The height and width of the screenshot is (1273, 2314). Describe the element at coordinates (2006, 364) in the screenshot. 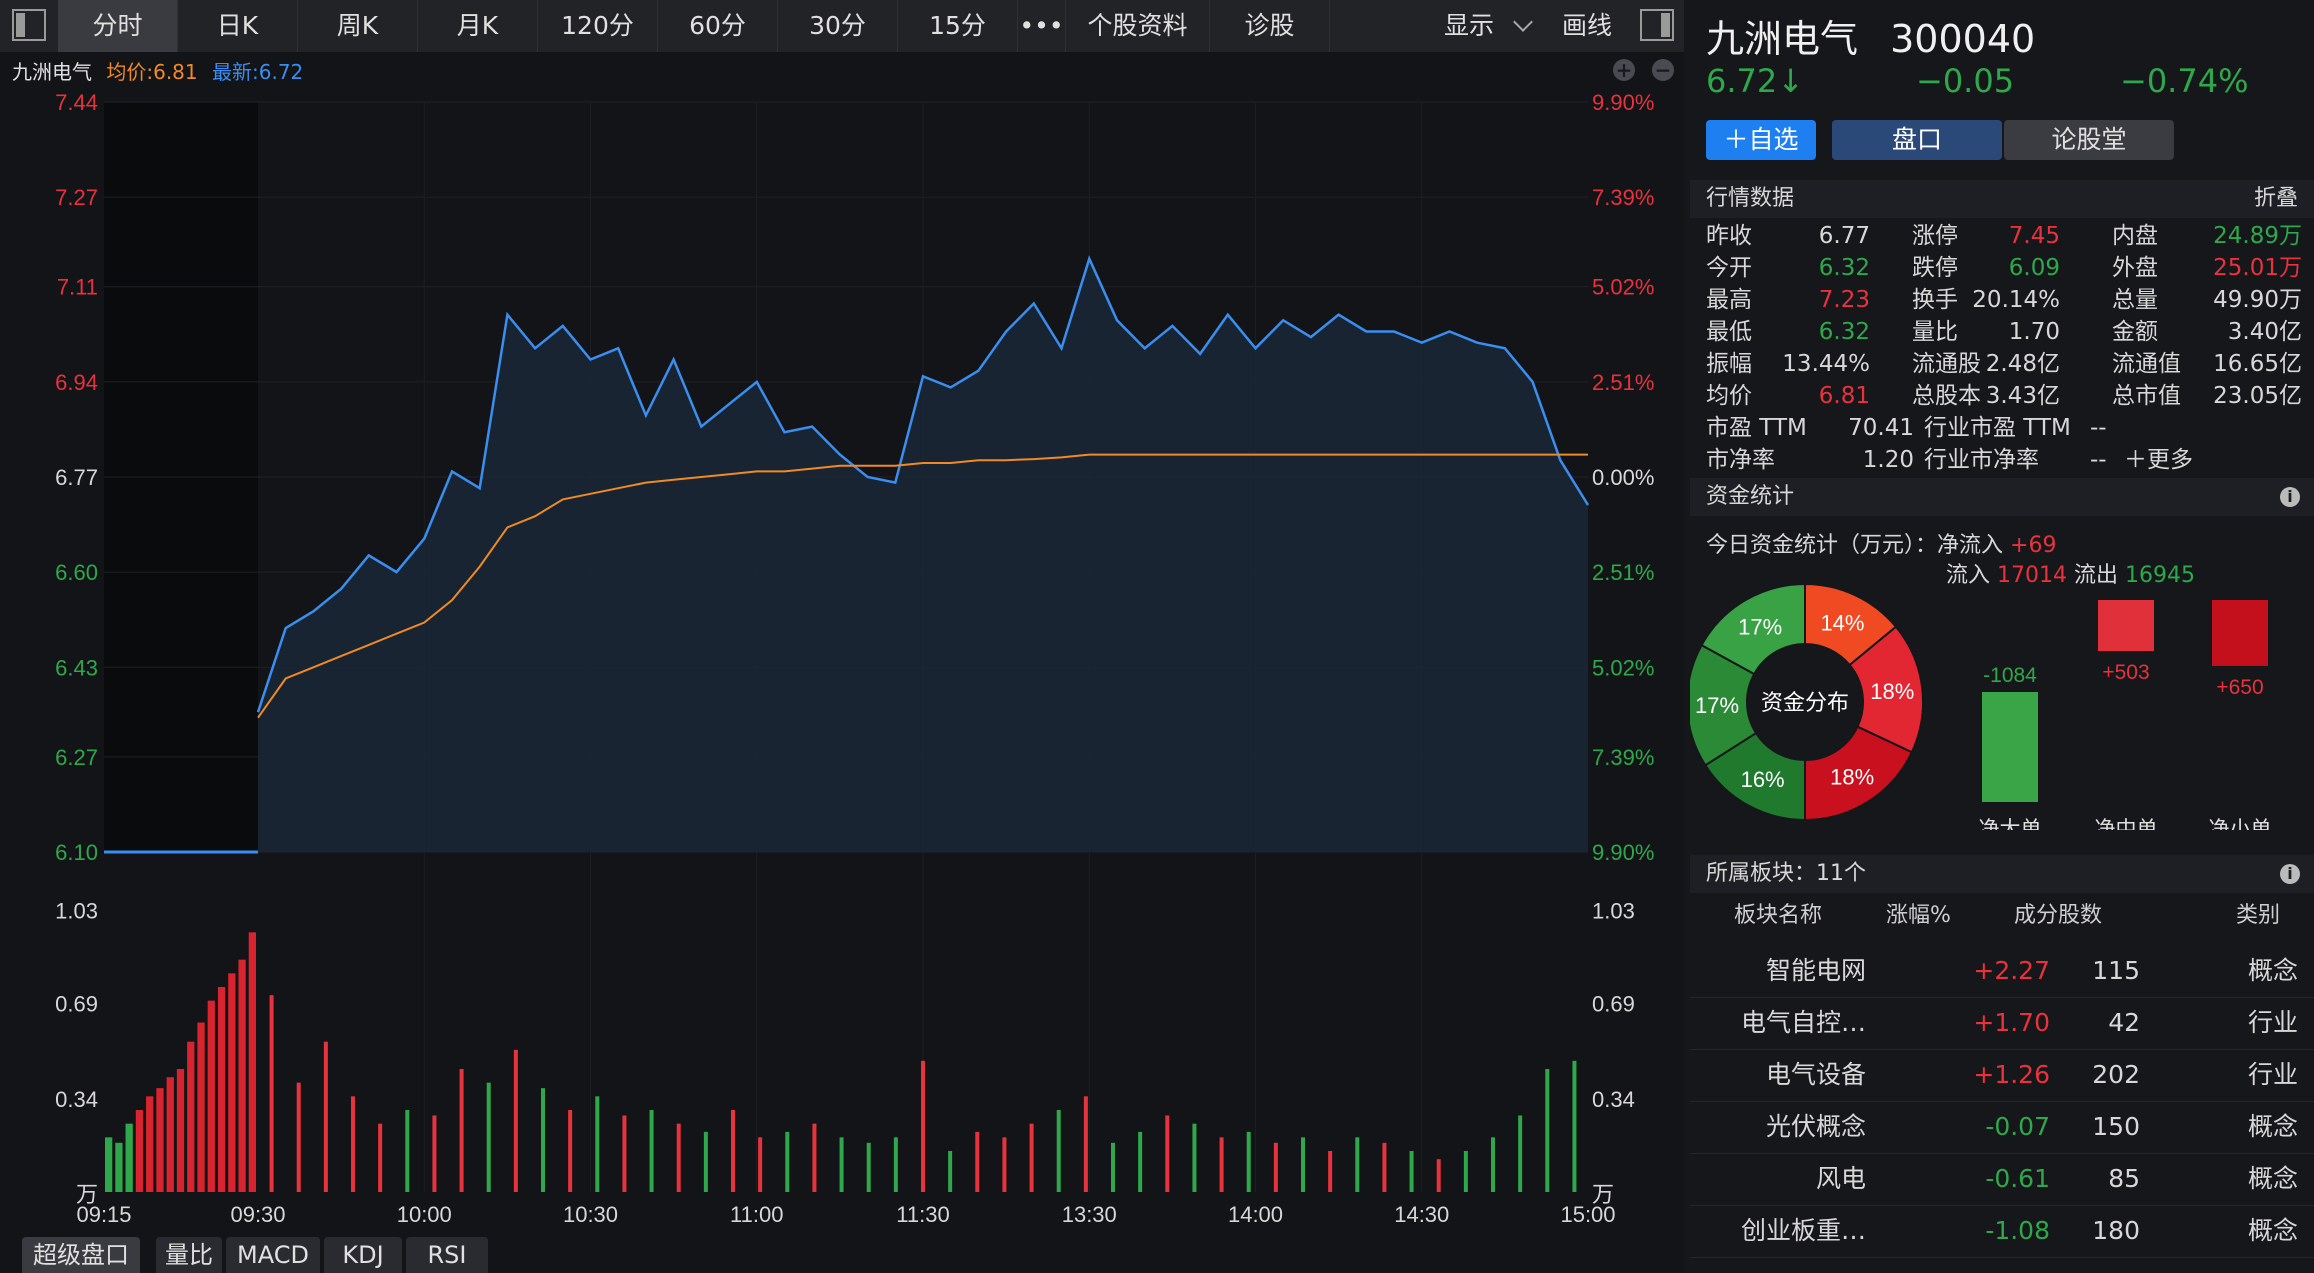

I see `quote-row: 振幅 13.44% 流通股 2.48亿 流通值 16.65亿` at that location.